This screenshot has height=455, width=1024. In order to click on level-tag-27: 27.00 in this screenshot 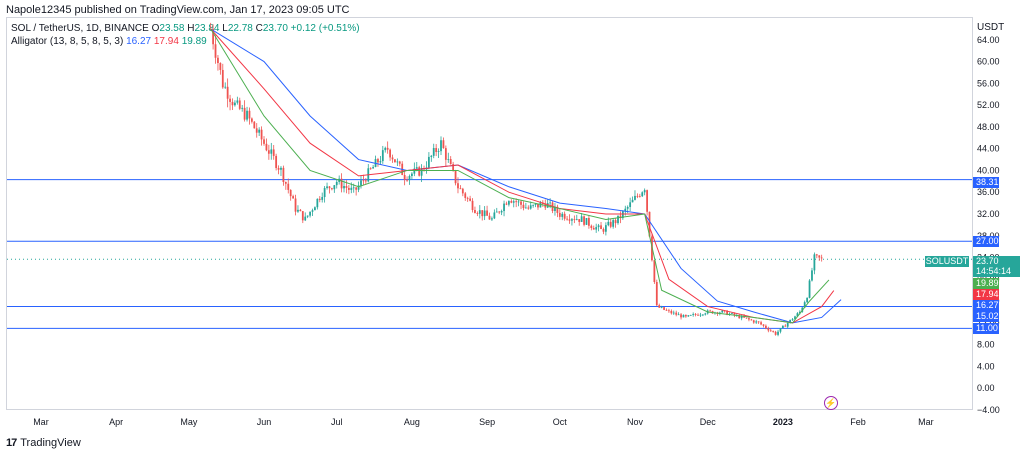, I will do `click(986, 241)`.